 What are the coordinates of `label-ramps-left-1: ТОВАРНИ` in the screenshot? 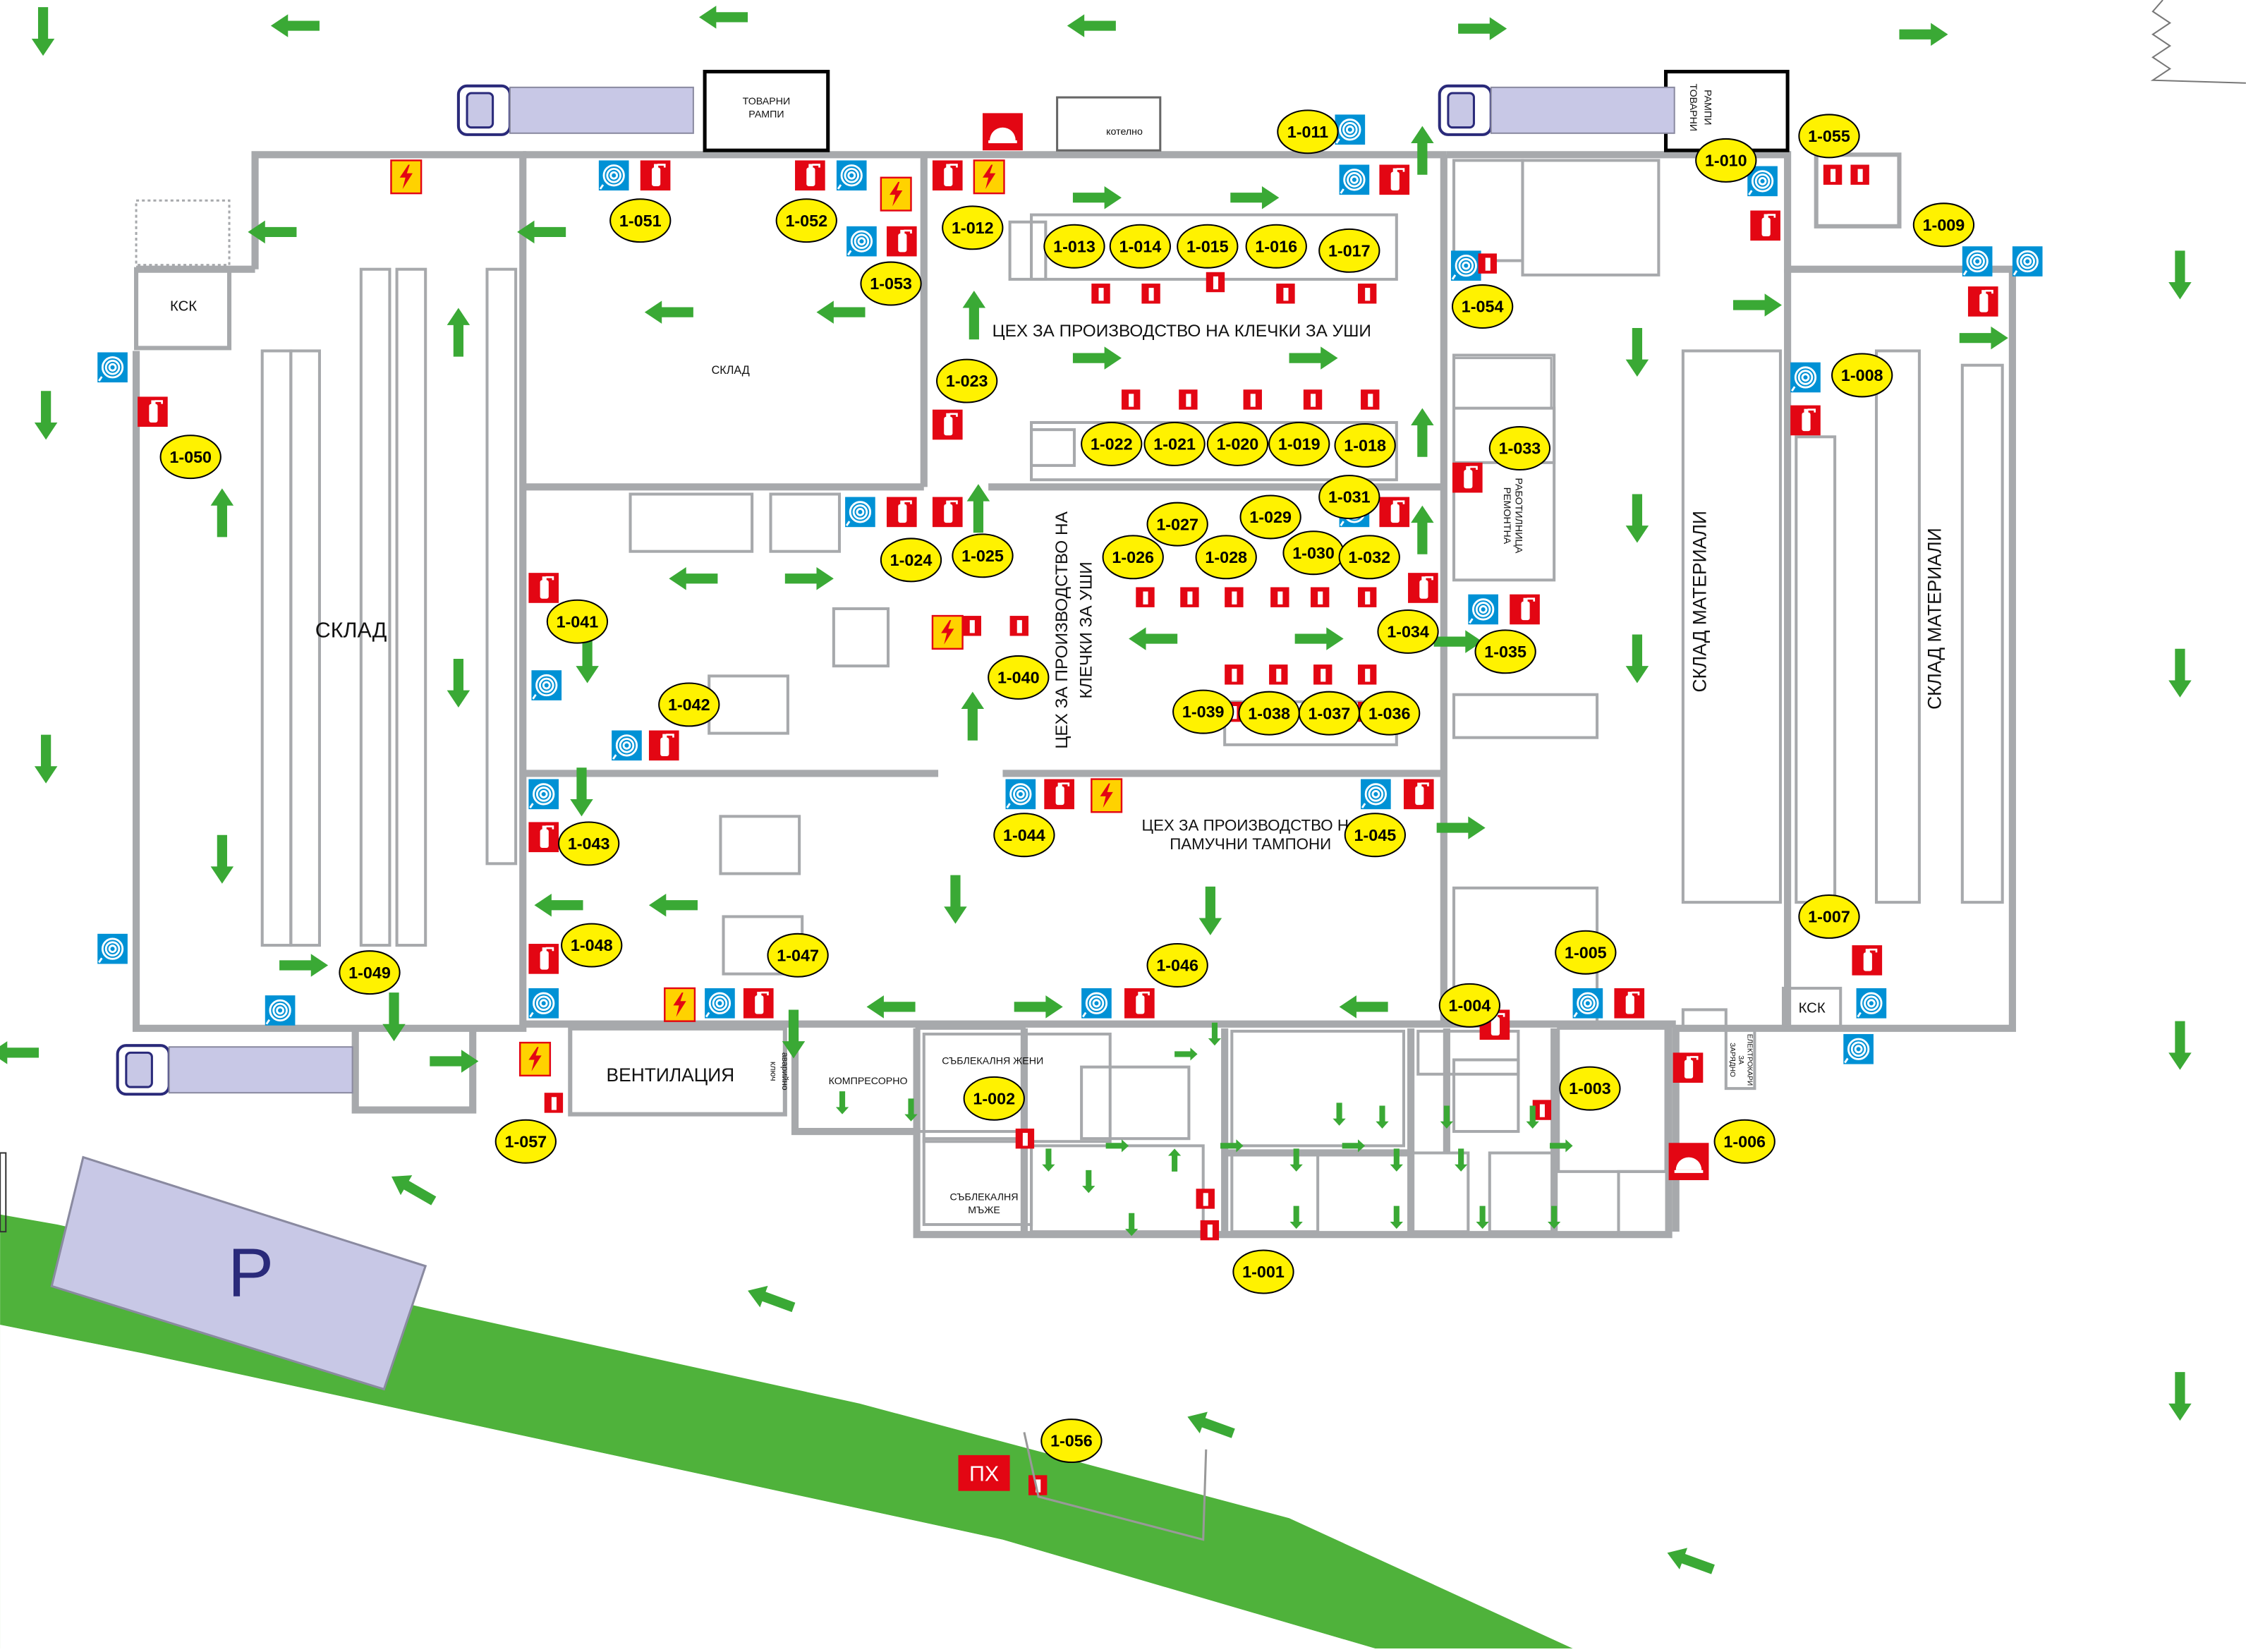 It's located at (767, 101).